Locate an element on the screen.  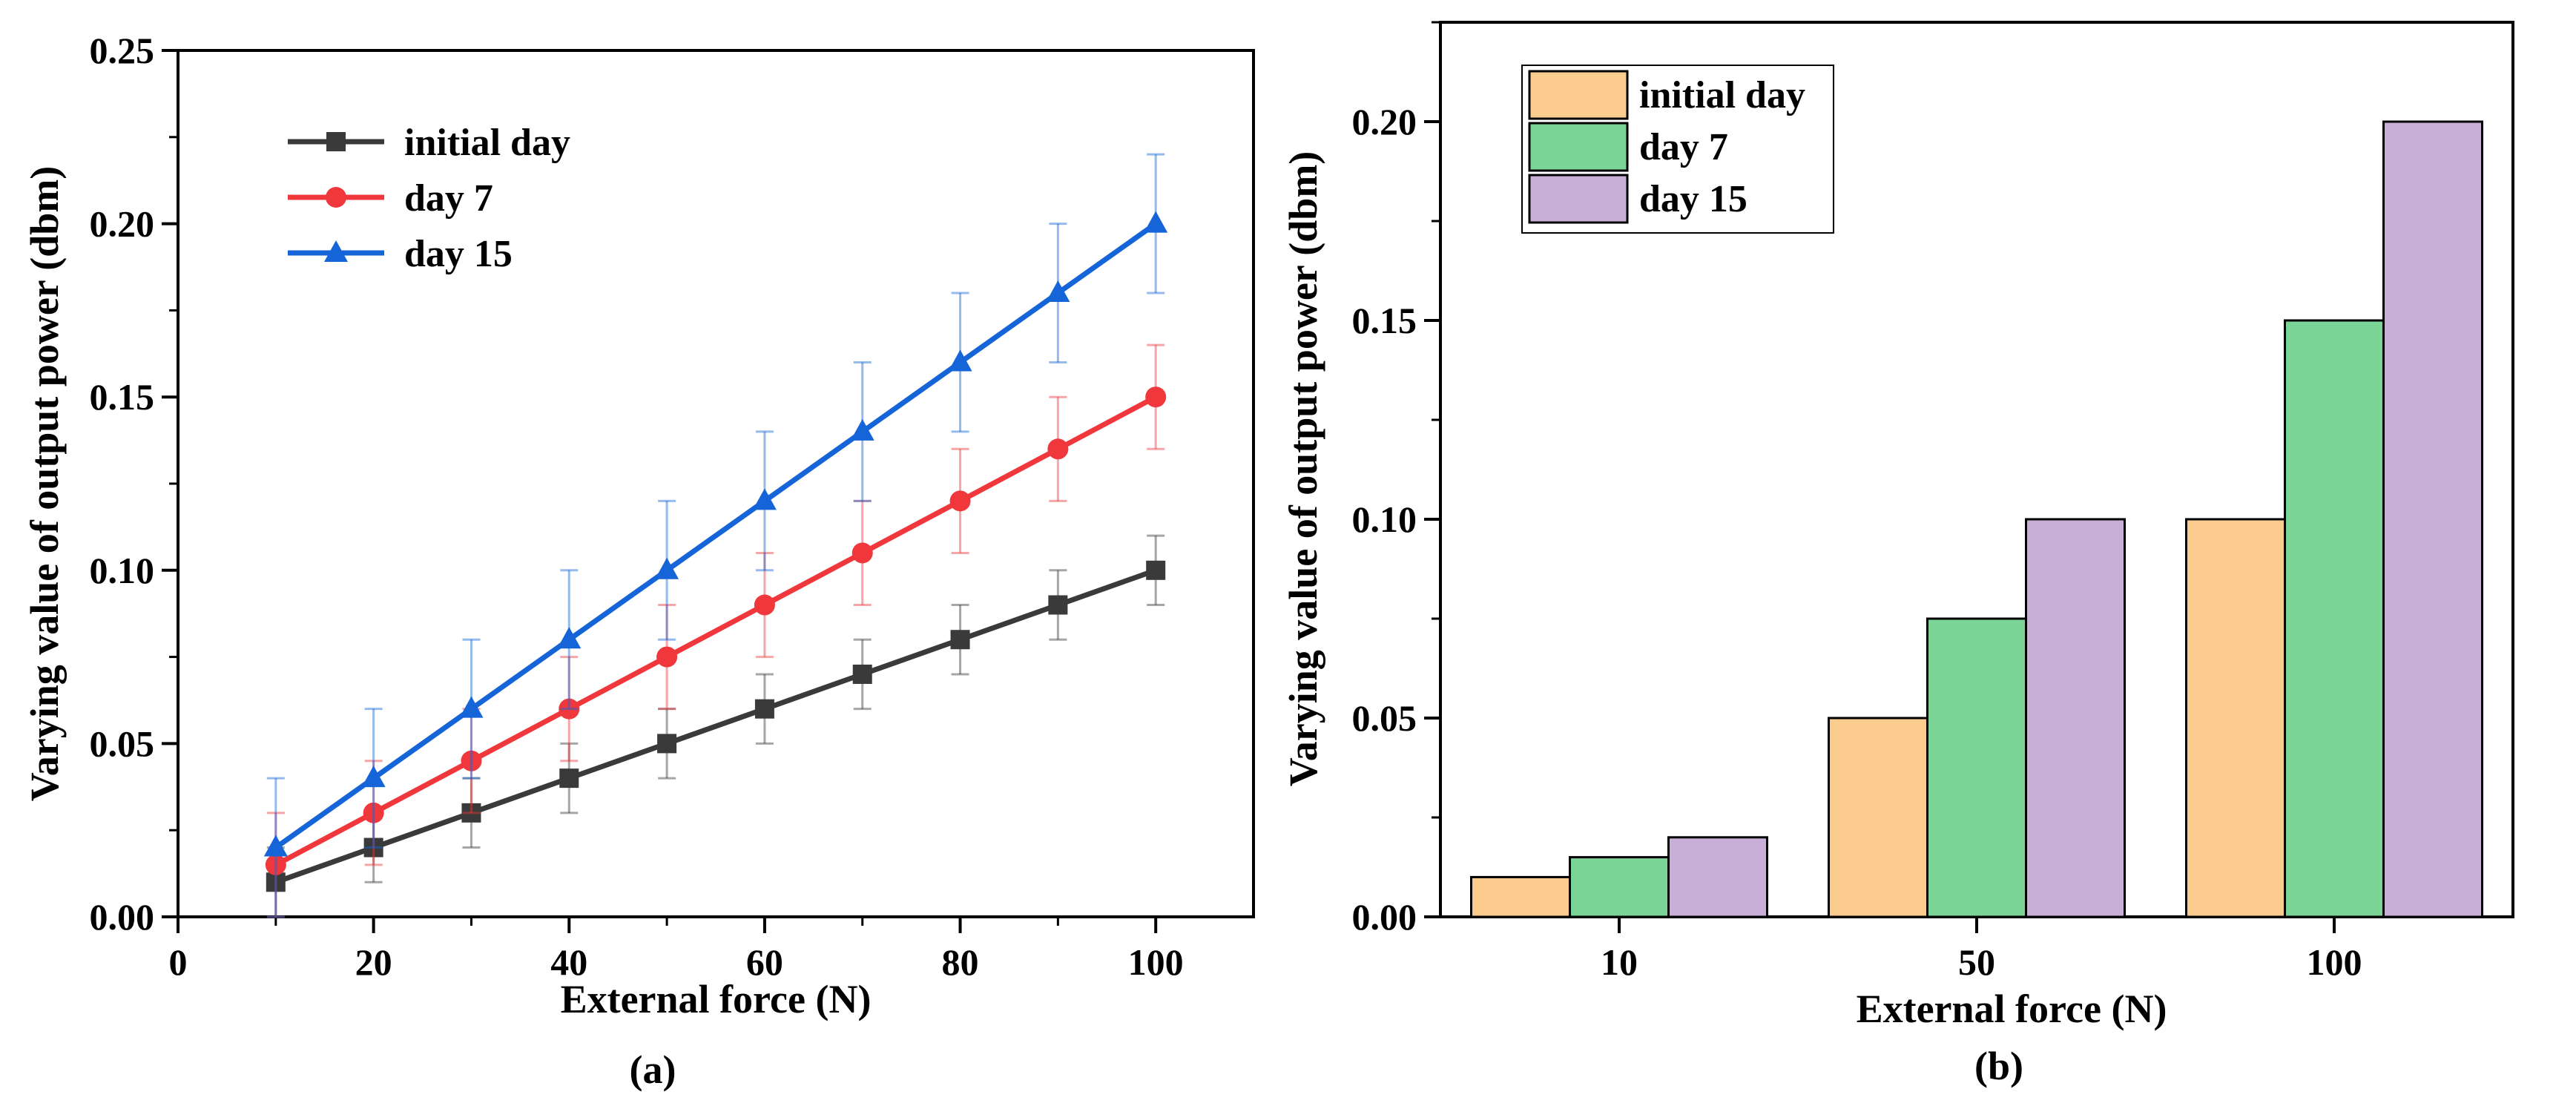
y-tick-label: 0.25 is located at coordinates (122, 50).